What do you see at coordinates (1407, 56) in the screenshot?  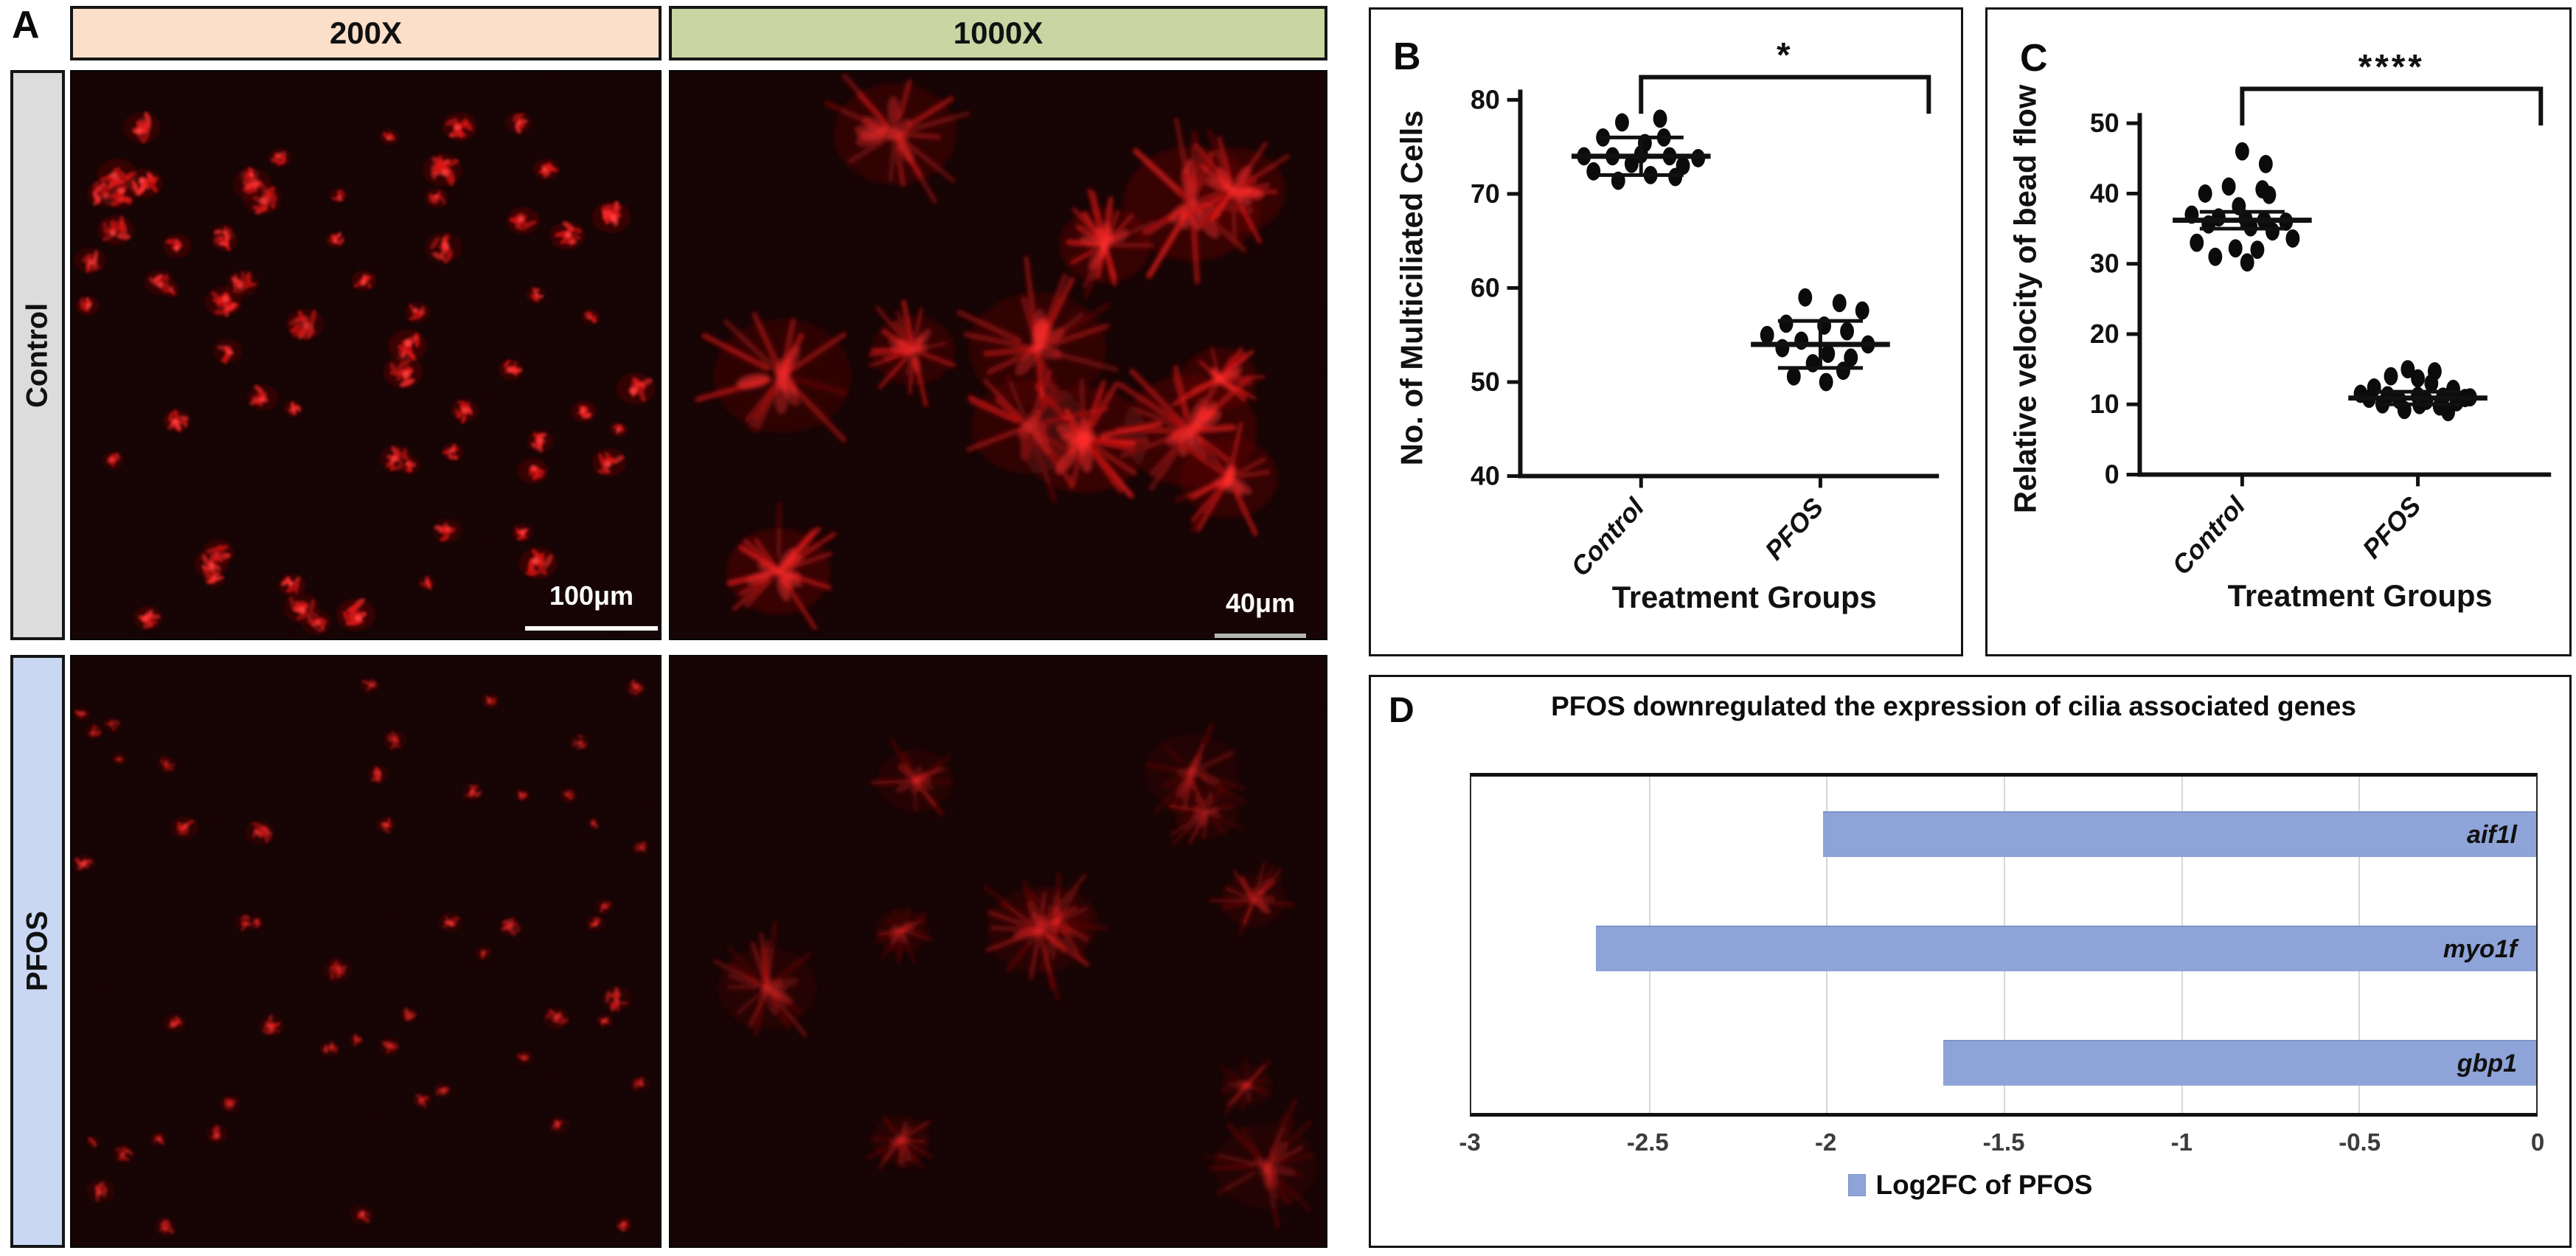 I see `panel-b-label: B` at bounding box center [1407, 56].